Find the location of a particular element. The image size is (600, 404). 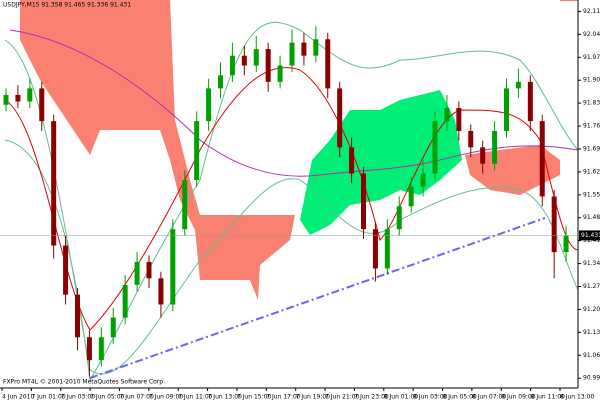

x-tick-label: 7 Jun 09:00 is located at coordinates (166, 397).